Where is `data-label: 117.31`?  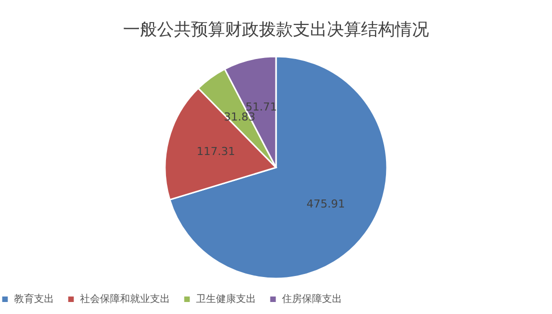 data-label: 117.31 is located at coordinates (216, 151).